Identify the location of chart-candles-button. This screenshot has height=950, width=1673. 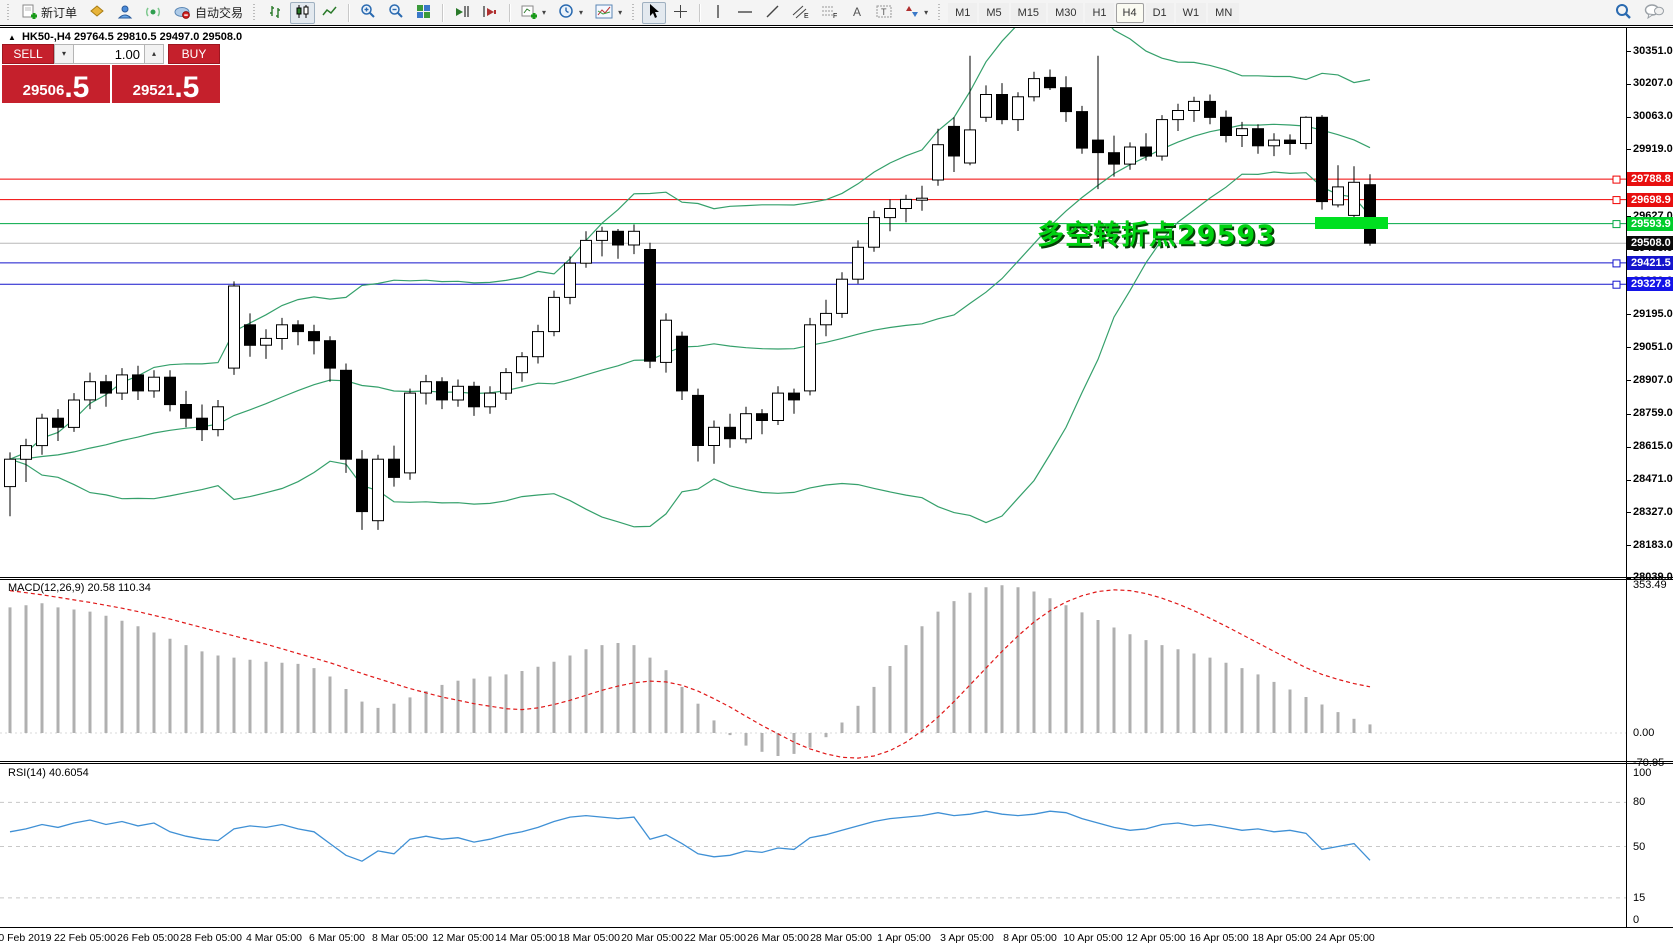
(303, 12).